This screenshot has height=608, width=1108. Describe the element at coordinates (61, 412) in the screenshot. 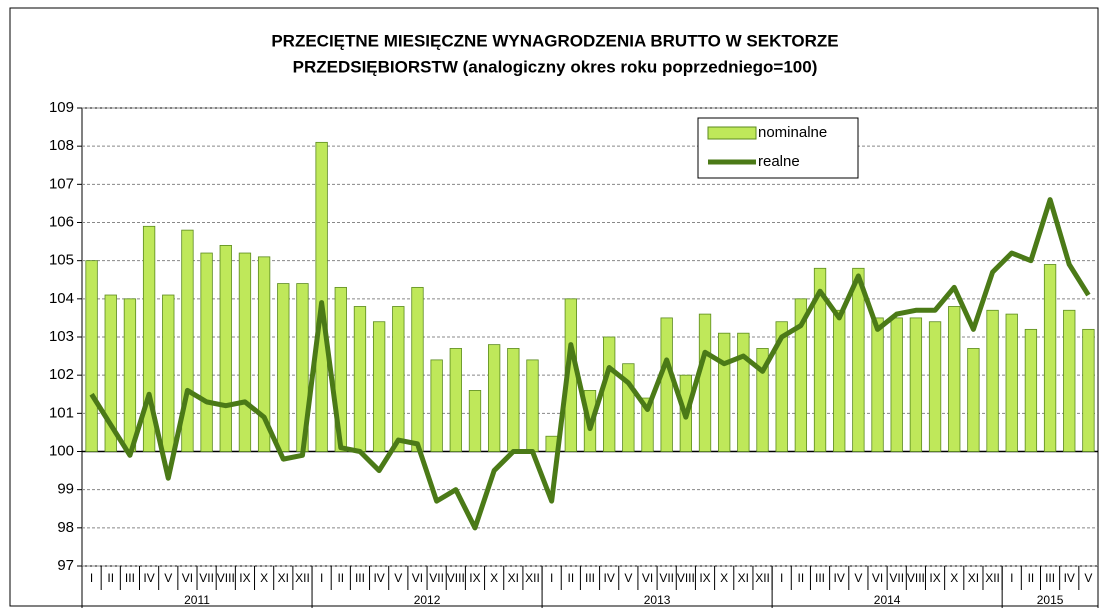

I see `y-tick-label: 101` at that location.